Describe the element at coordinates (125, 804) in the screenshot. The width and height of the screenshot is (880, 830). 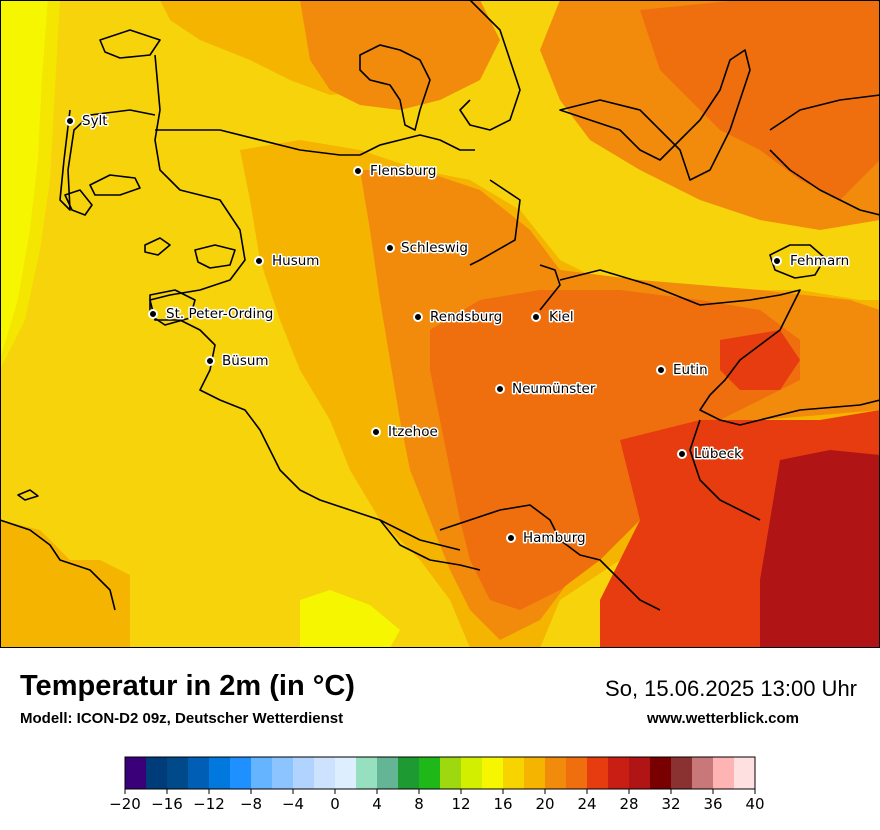
I see `scale-tick-label: −20` at that location.